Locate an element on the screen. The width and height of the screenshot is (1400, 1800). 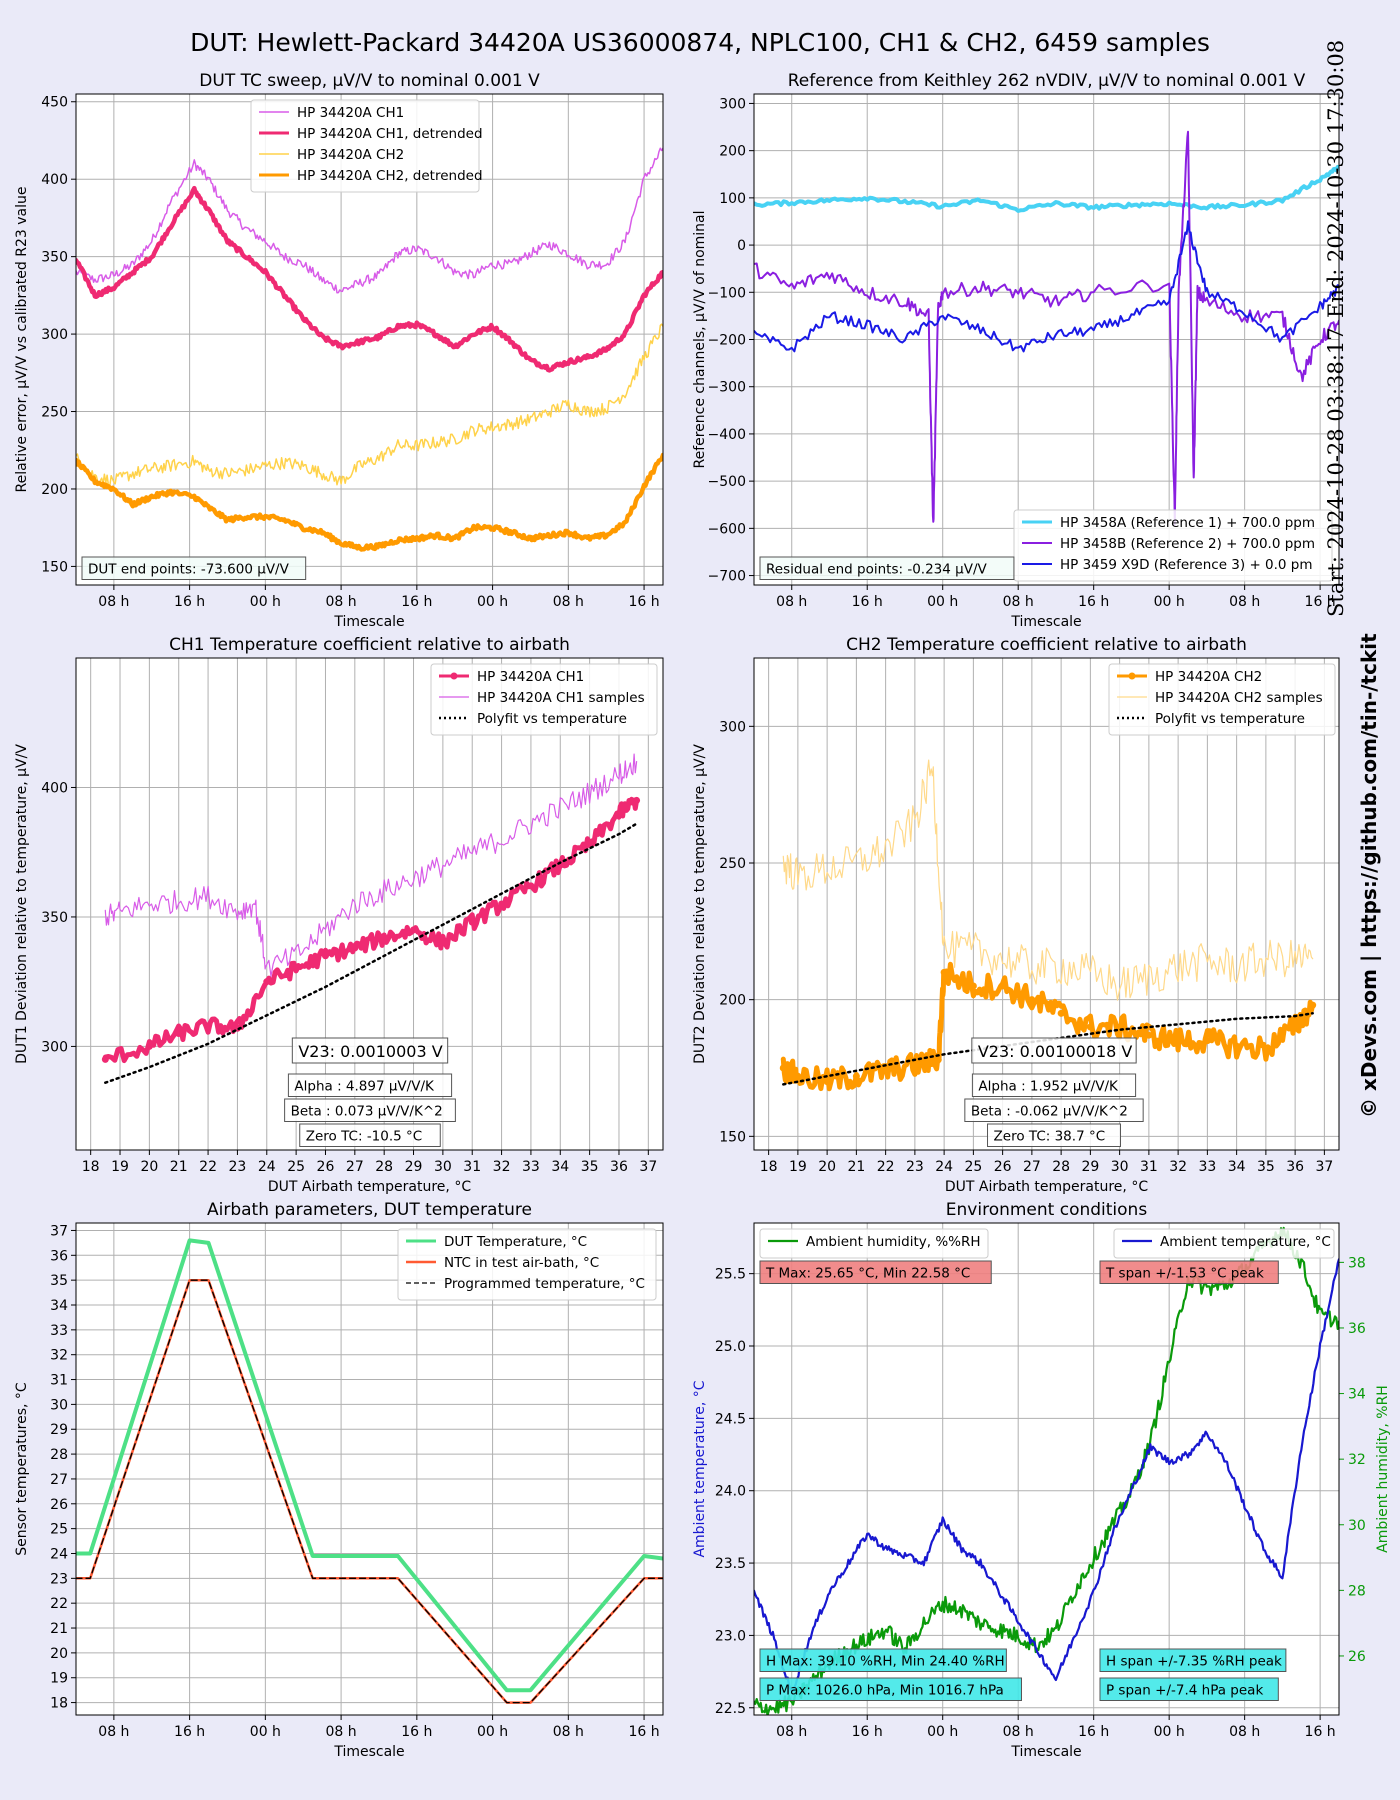
y-tick-label: 23.5 is located at coordinates (730, 1564).